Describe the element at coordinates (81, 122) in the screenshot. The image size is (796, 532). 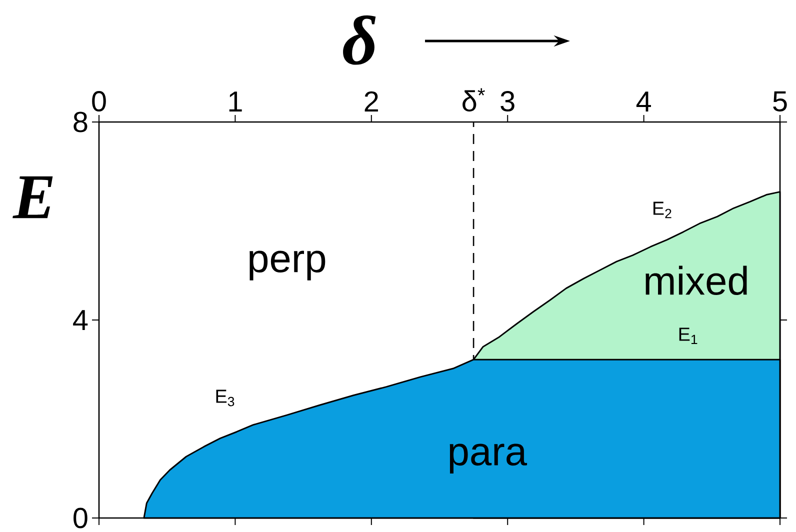
I see `y-tick-label: 8` at that location.